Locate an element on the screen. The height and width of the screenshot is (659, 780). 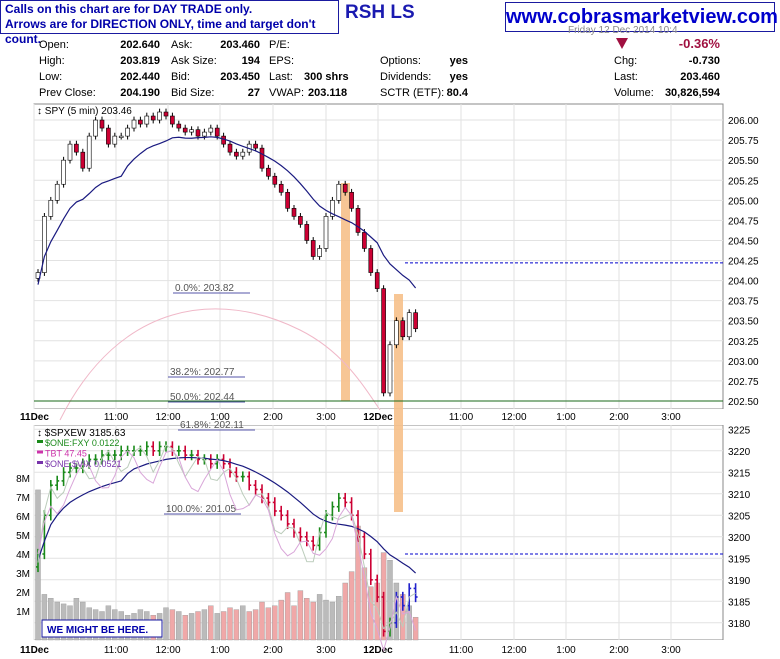
y-tick-label-top: 205.25 is located at coordinates (743, 181).